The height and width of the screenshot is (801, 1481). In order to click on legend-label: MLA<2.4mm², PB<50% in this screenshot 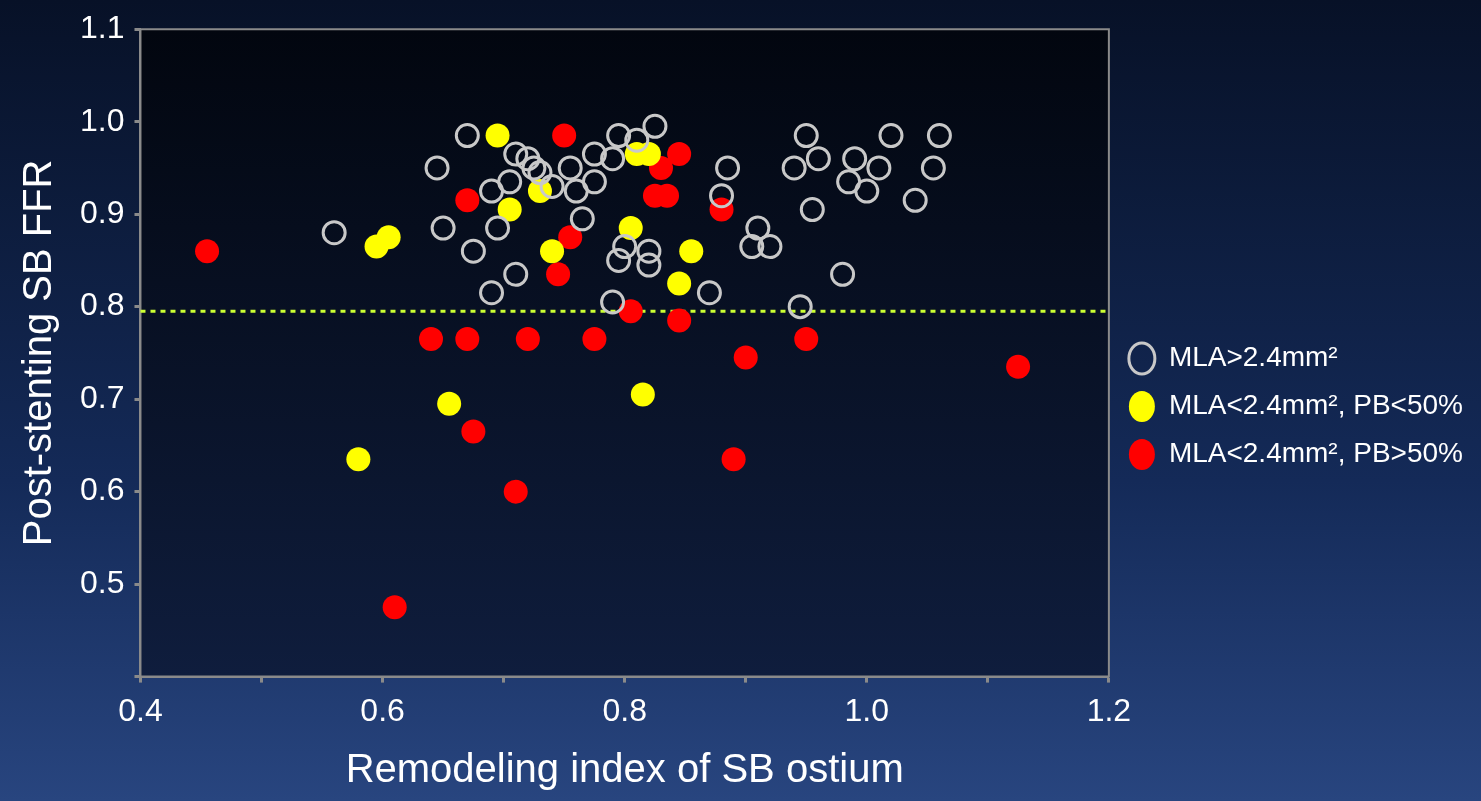, I will do `click(1315, 405)`.